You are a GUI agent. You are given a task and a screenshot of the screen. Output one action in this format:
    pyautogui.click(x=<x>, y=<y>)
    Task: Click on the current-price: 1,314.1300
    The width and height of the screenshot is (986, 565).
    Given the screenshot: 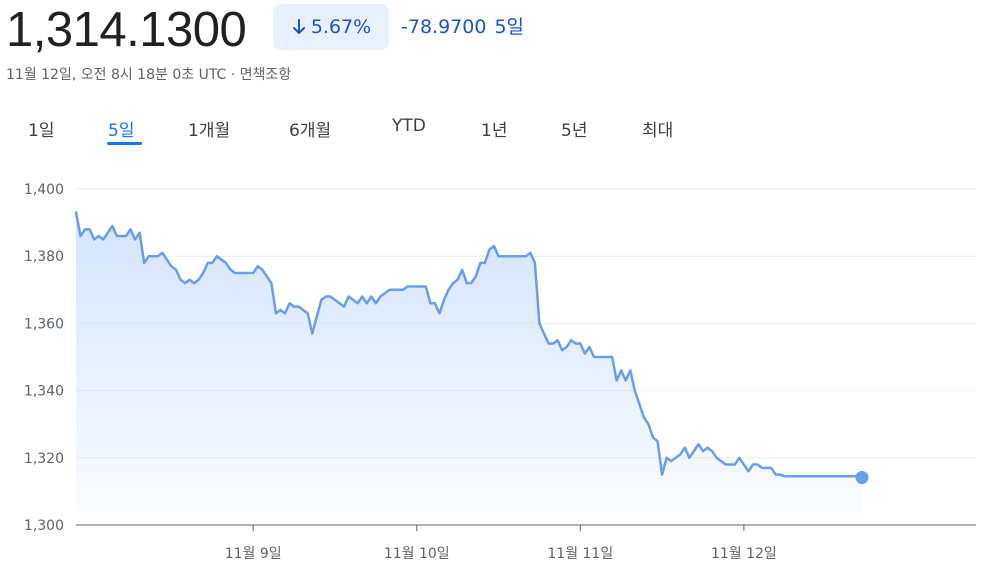 What is the action you would take?
    pyautogui.click(x=126, y=30)
    